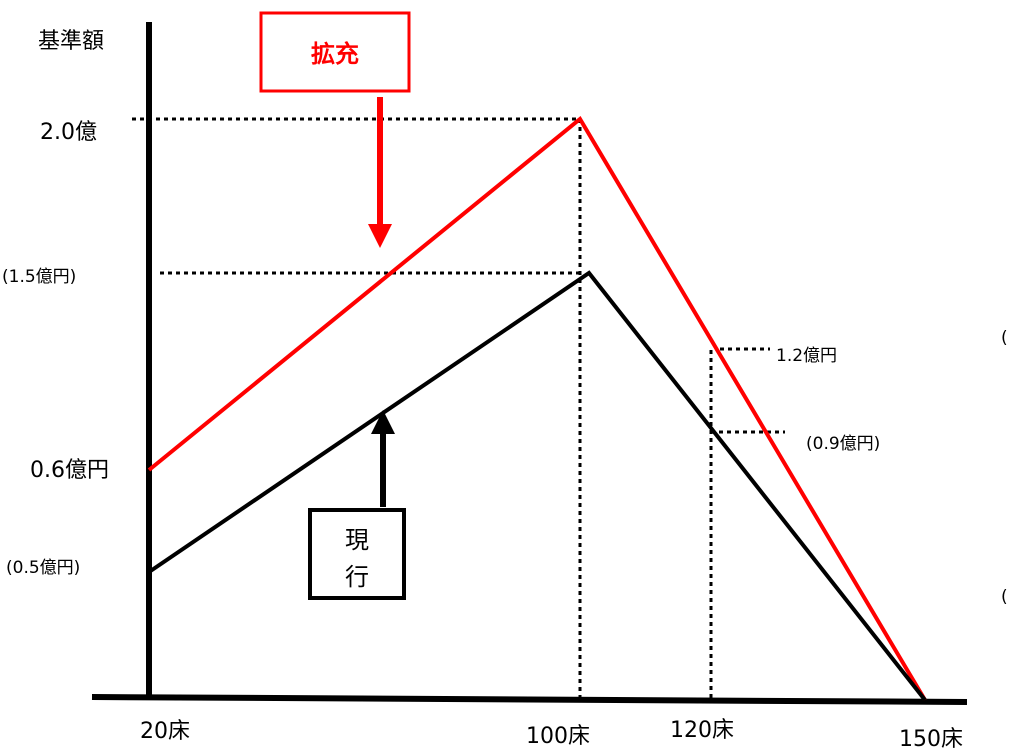  I want to click on y-axis-label: 基準額, so click(71, 41).